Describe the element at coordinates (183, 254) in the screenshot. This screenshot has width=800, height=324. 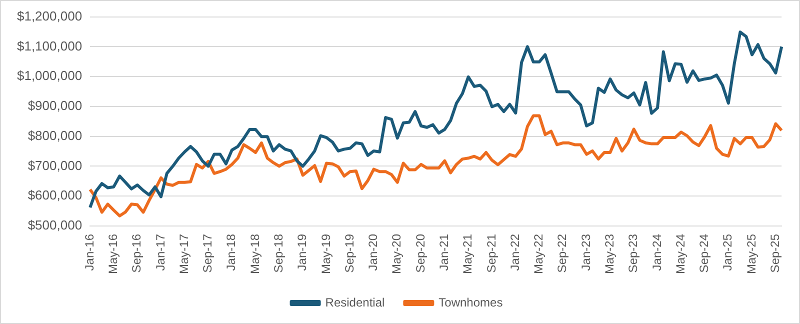
I see `x-tick-label: May-17` at that location.